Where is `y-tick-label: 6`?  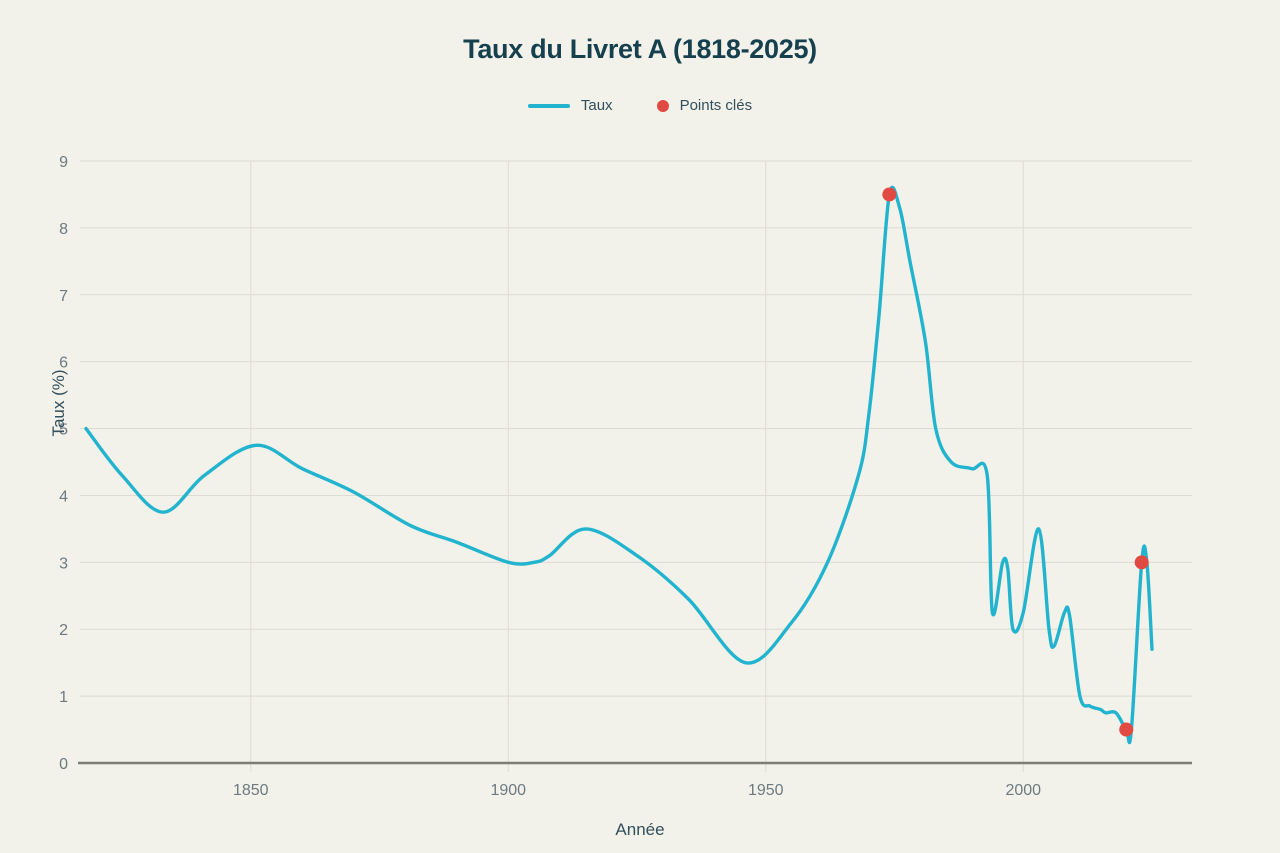 y-tick-label: 6 is located at coordinates (63, 363).